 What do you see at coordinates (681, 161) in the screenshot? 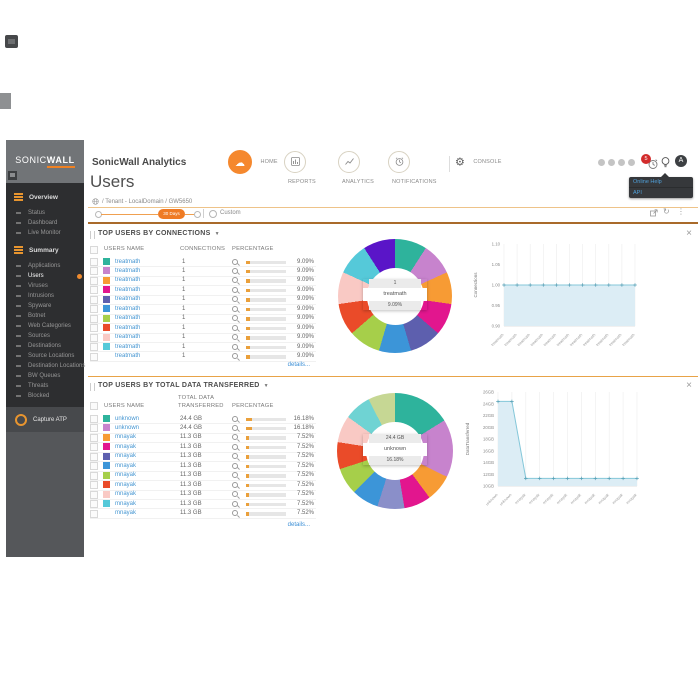
I see `user-avatar: A` at bounding box center [681, 161].